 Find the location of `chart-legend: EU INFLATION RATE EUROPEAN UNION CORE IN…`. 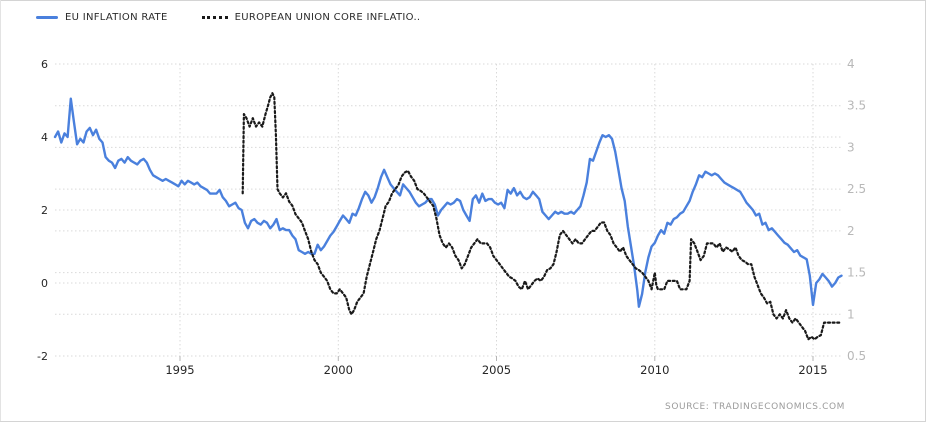

chart-legend: EU INFLATION RATE EUROPEAN UNION CORE IN… is located at coordinates (228, 17).